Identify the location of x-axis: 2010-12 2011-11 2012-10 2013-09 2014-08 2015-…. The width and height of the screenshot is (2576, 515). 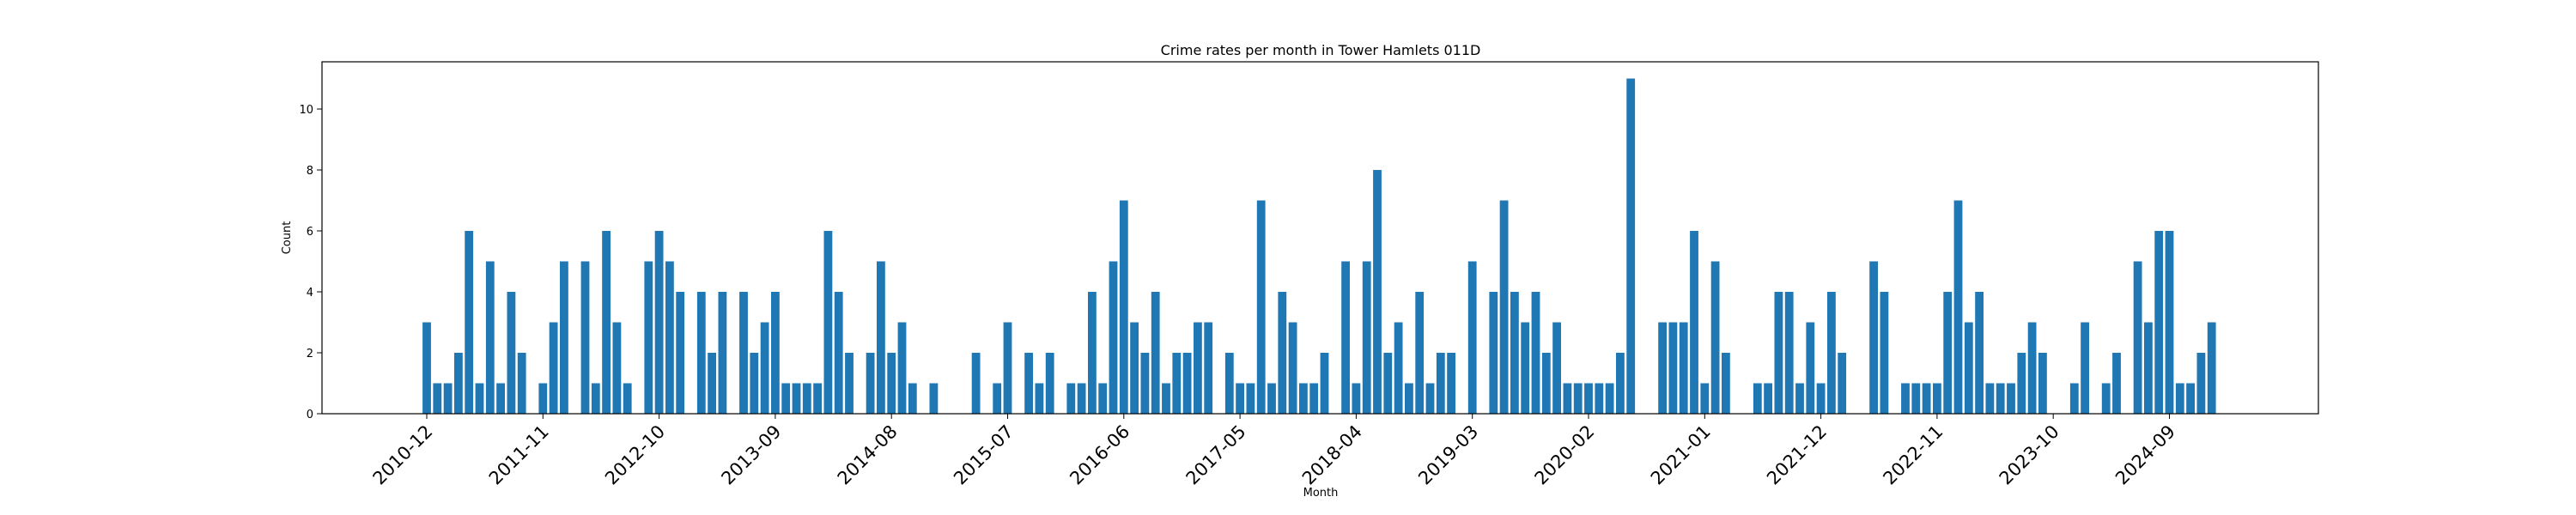
(1274, 451).